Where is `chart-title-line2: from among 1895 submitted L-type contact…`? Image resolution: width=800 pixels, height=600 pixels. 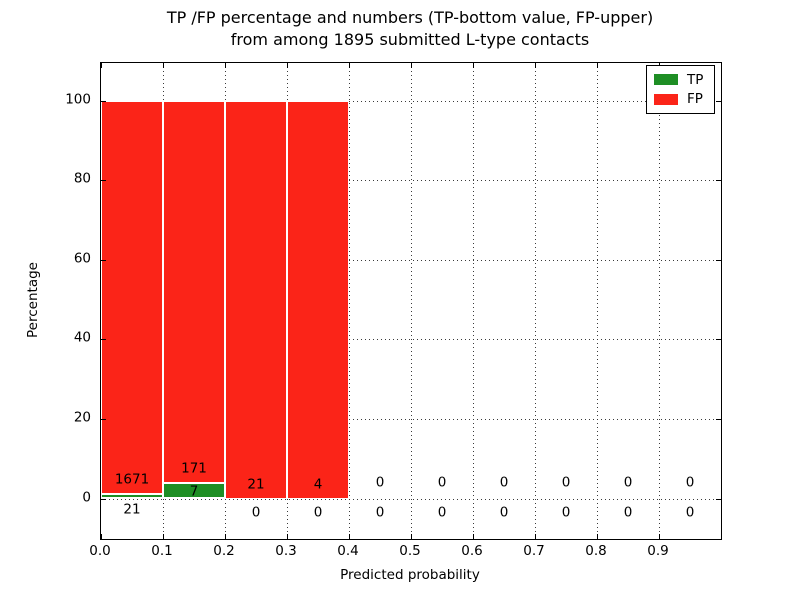
chart-title-line2: from among 1895 submitted L-type contact… is located at coordinates (410, 39).